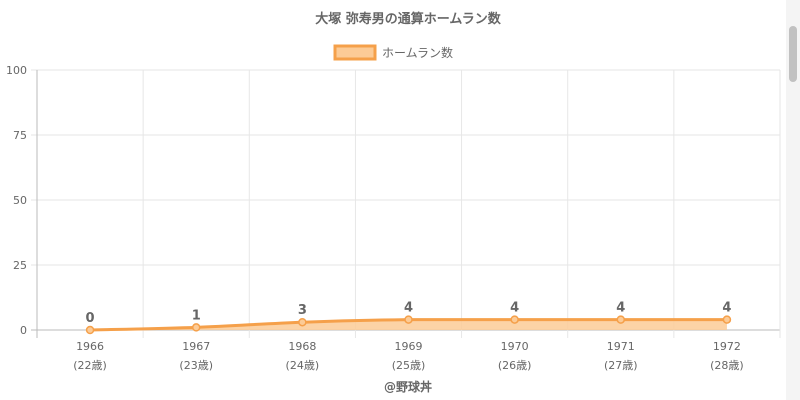 The image size is (800, 400). Describe the element at coordinates (90, 346) in the screenshot. I see `x-tick-label: 1966` at that location.